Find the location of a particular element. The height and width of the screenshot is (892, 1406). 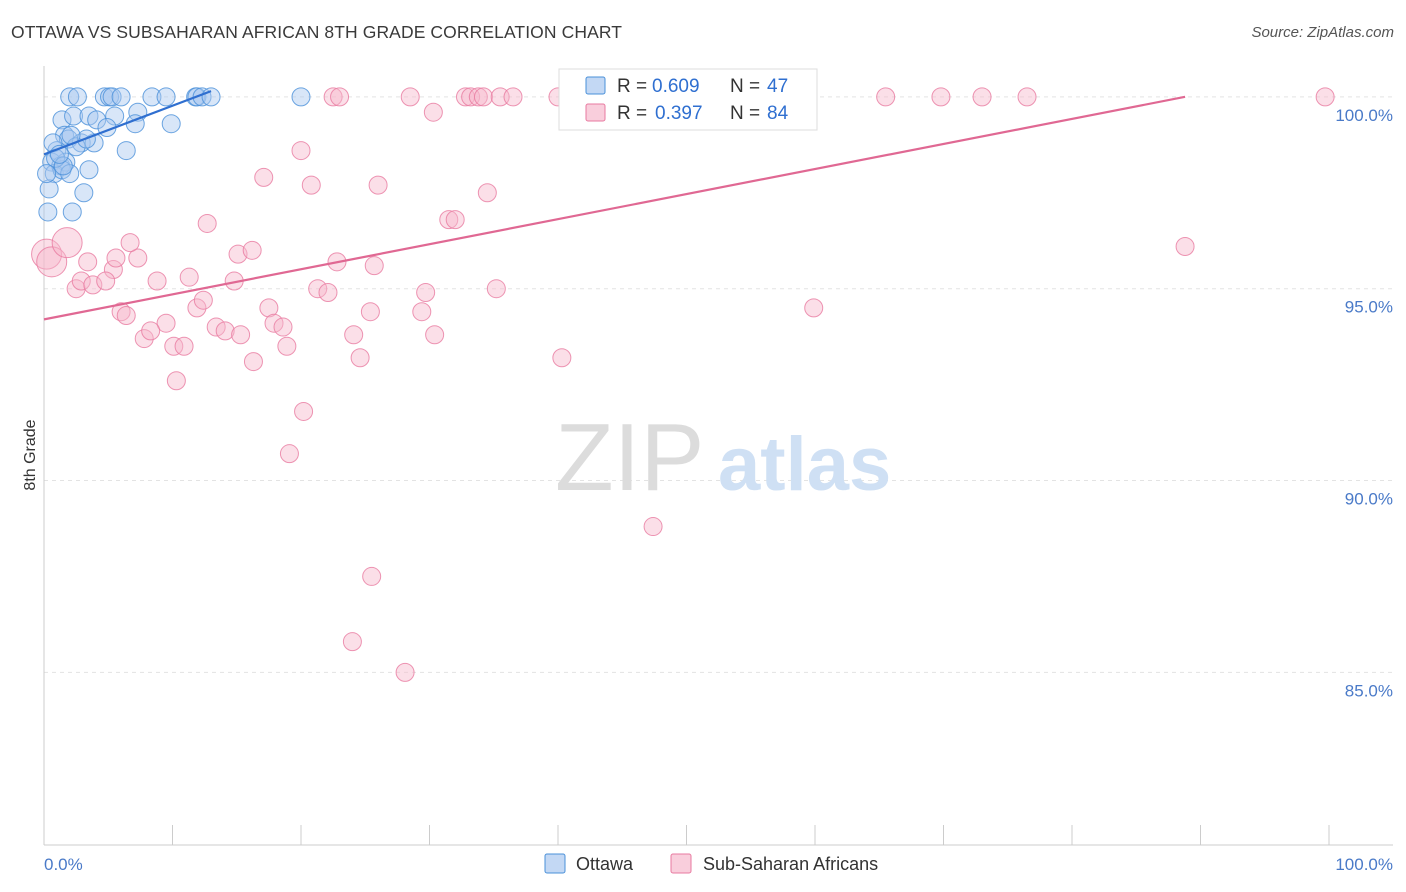

x-tick-labels: 0.0% 100.0% is located at coordinates (718, 864).